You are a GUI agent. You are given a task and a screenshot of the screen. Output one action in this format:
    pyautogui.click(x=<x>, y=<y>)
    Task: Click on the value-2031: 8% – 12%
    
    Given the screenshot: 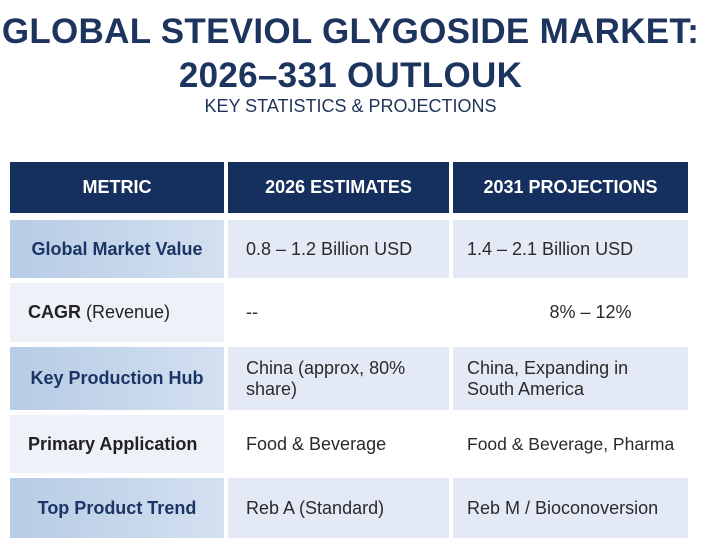 What is the action you would take?
    pyautogui.click(x=570, y=312)
    